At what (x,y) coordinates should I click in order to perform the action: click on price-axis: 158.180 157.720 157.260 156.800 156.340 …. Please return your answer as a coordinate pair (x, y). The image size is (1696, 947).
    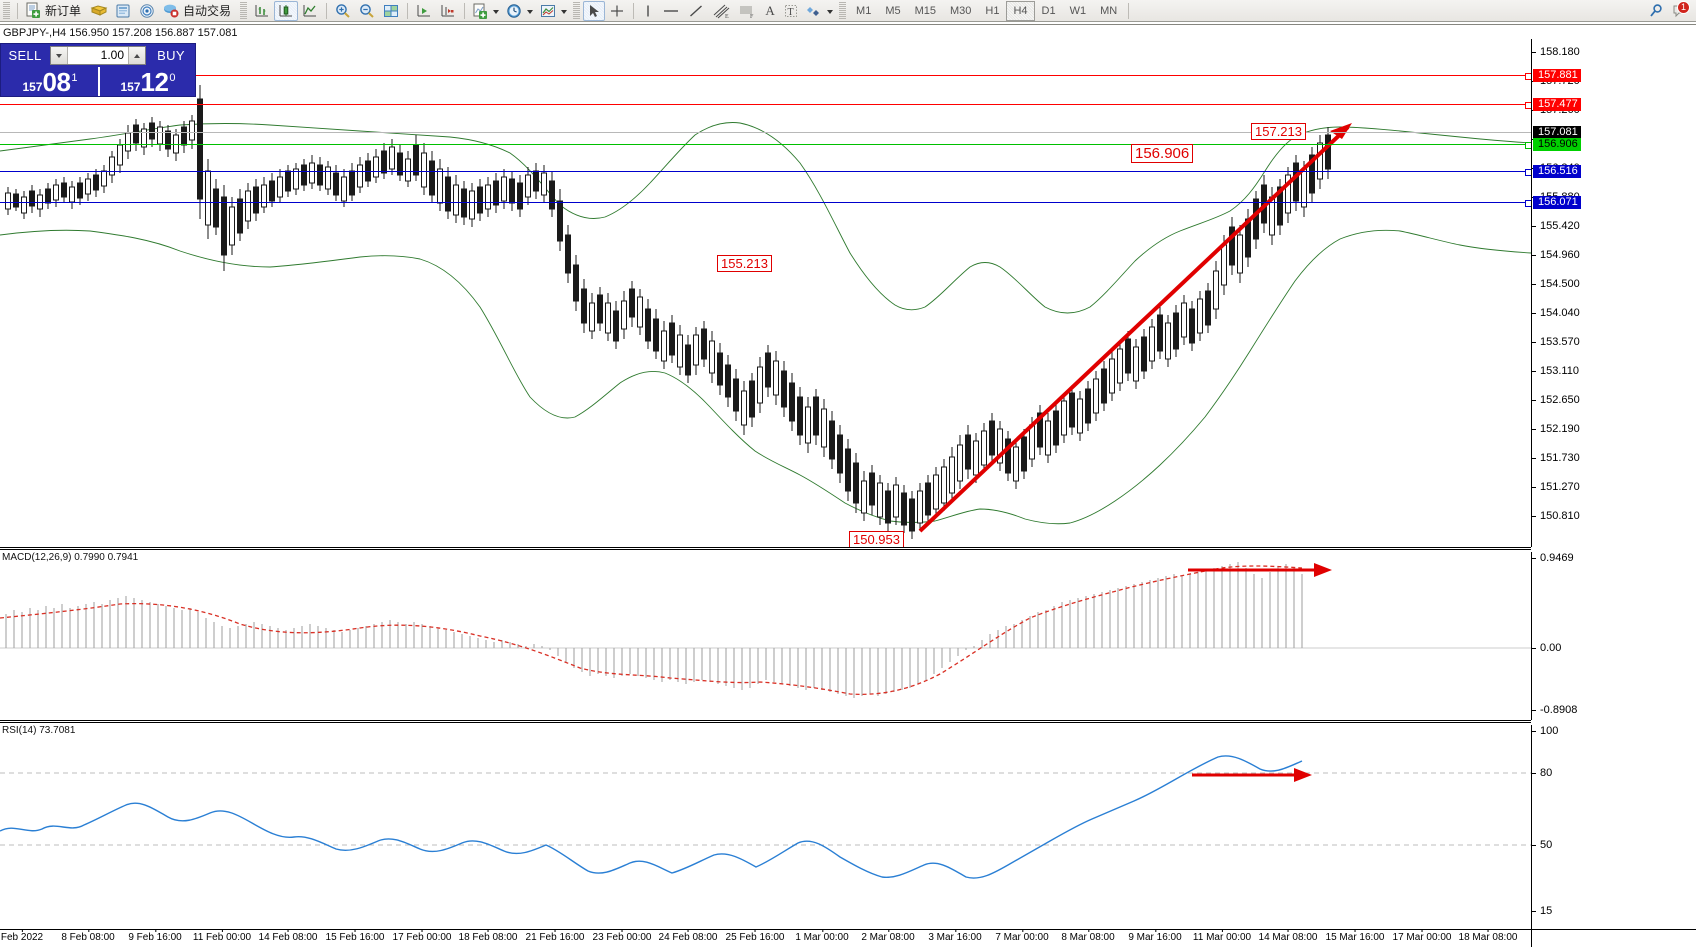
    Looking at the image, I should click on (1613, 293).